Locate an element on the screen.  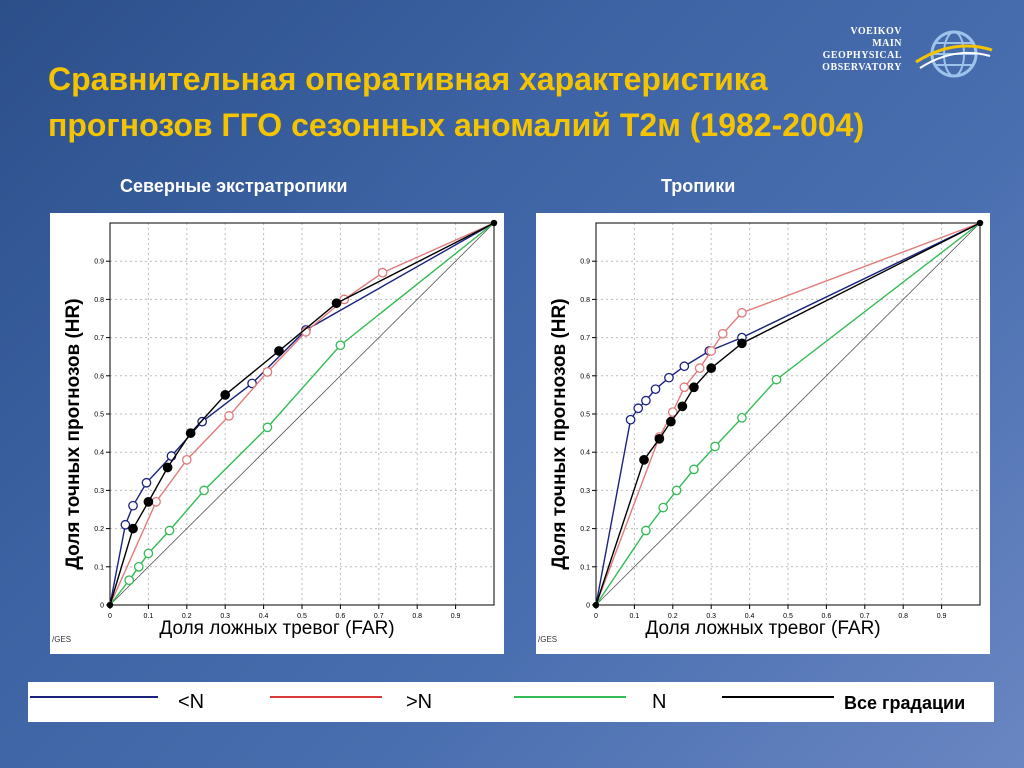
legend-label: N is located at coordinates (659, 702).